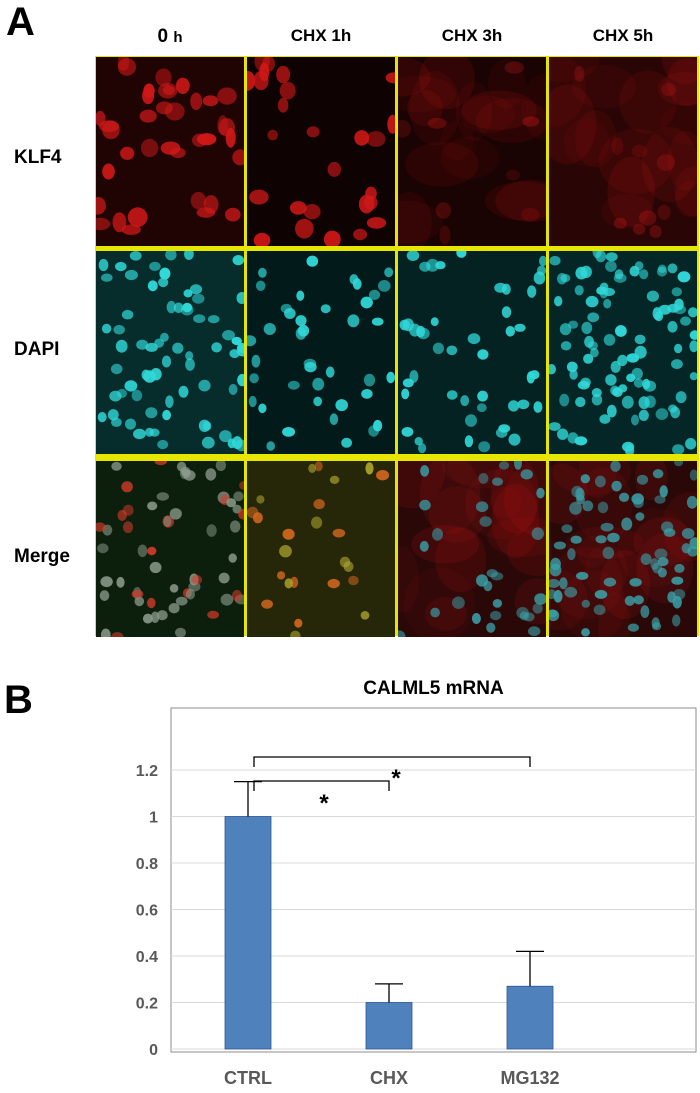  I want to click on column-header-chx-3h: CHX 3h, so click(472, 35).